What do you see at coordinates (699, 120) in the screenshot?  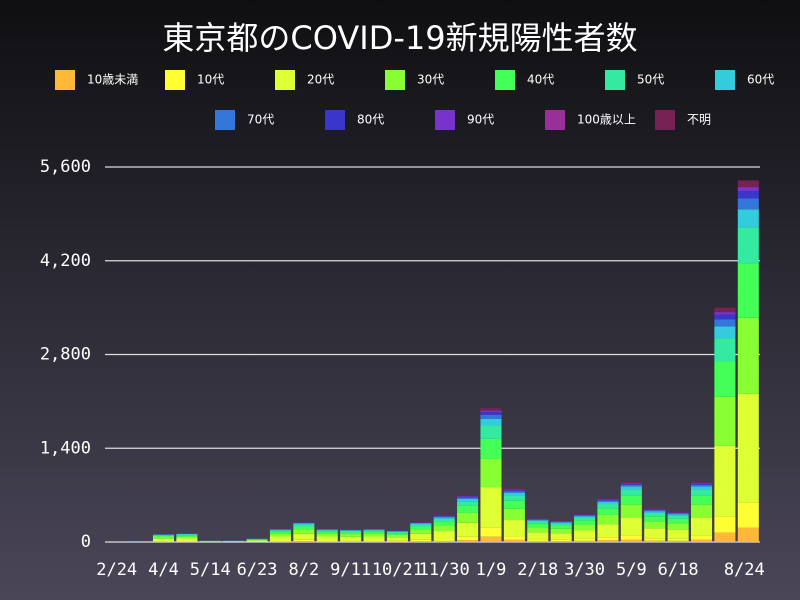 I see `legend-label: 不明` at bounding box center [699, 120].